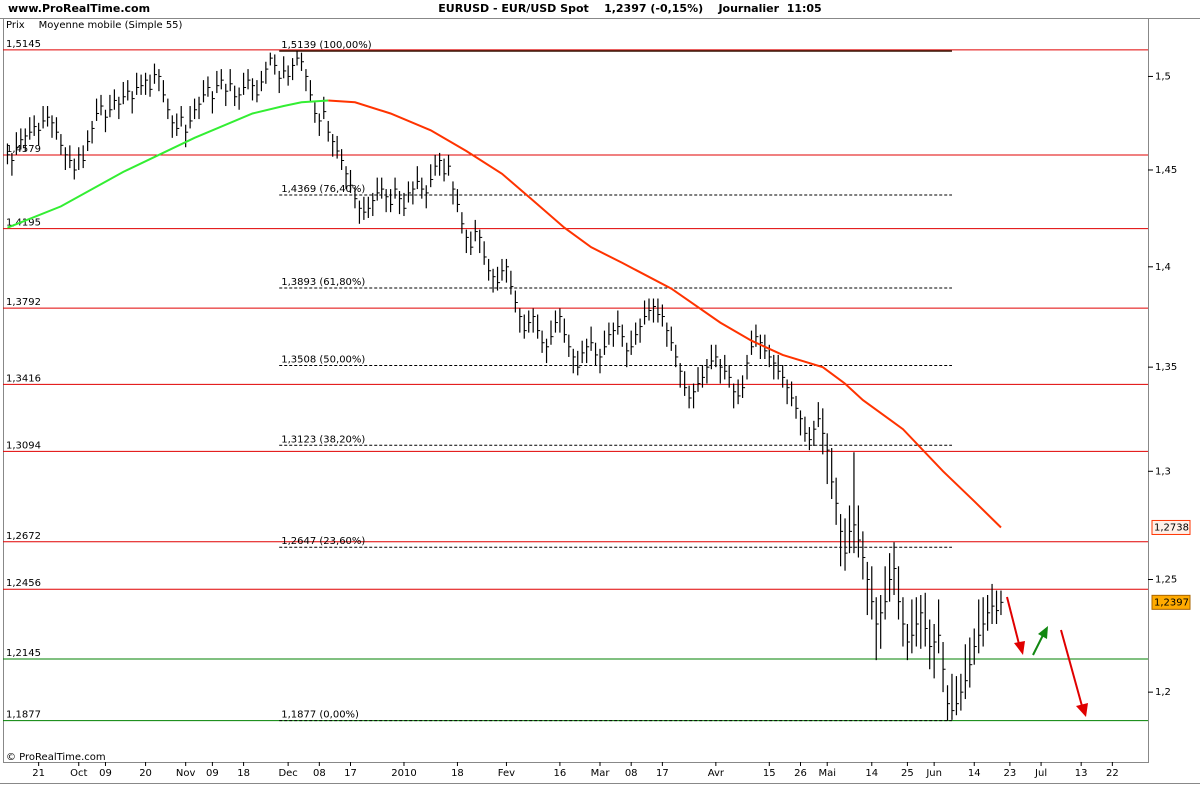 This screenshot has height=804, width=1200. Describe the element at coordinates (23, 302) in the screenshot. I see `level-label: 1,3792` at that location.